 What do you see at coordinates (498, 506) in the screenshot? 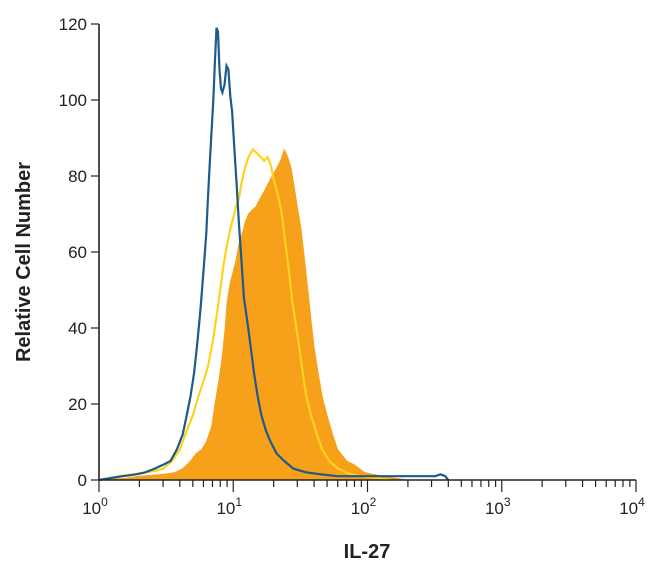
I see `x-tick-label: 10³` at bounding box center [498, 506].